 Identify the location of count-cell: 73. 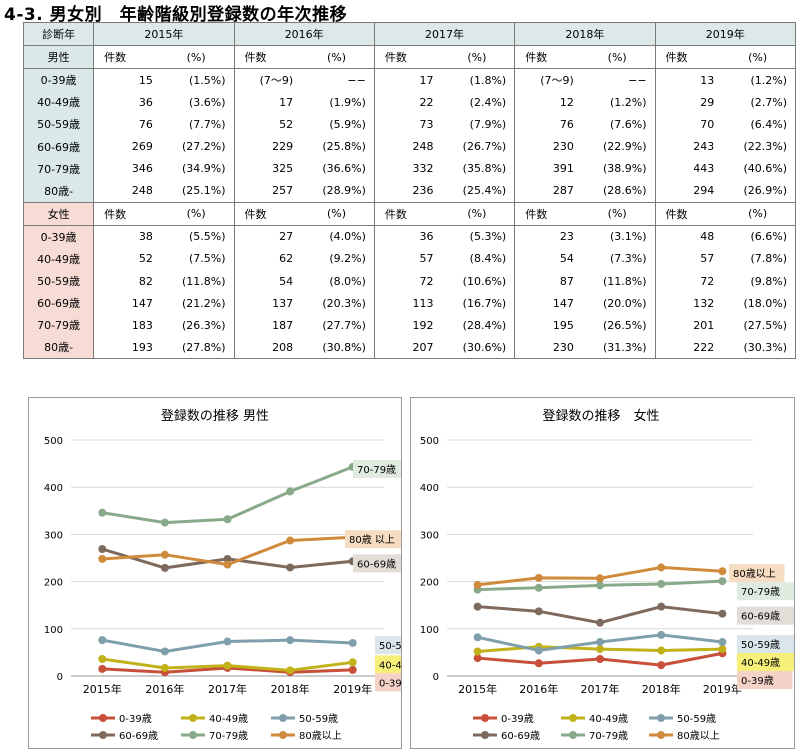
(426, 124).